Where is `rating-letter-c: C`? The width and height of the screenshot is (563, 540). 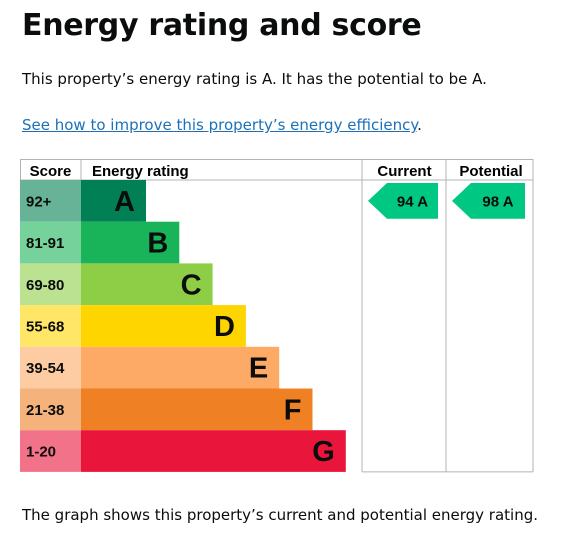 rating-letter-c: C is located at coordinates (191, 285).